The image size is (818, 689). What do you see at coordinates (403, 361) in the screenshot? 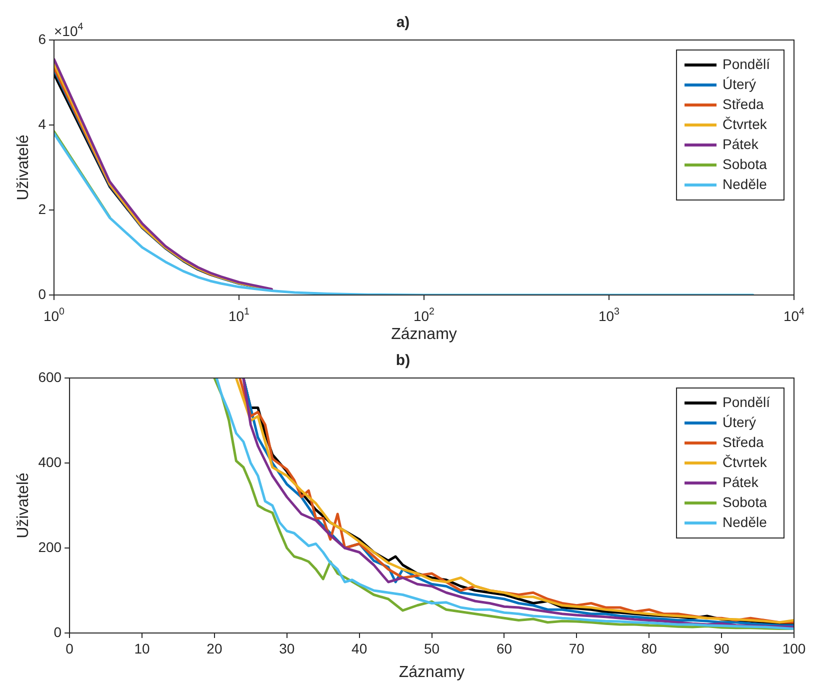
I see `chart-title: b)` at bounding box center [403, 361].